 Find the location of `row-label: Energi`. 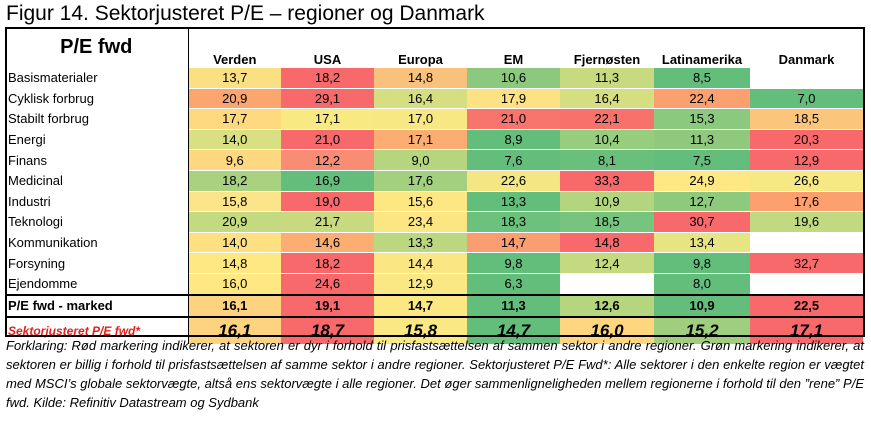

row-label: Energi is located at coordinates (97, 139).